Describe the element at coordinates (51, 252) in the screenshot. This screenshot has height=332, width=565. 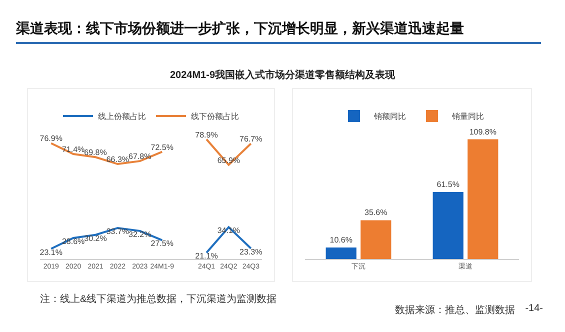
I see `data-label: 23.1%` at that location.